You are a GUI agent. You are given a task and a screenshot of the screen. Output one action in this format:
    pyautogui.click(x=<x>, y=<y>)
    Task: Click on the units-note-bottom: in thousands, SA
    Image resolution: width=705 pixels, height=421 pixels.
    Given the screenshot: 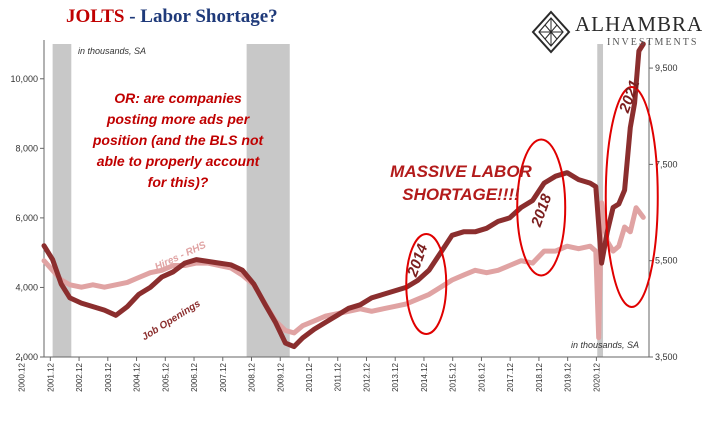 What is the action you would take?
    pyautogui.click(x=605, y=345)
    